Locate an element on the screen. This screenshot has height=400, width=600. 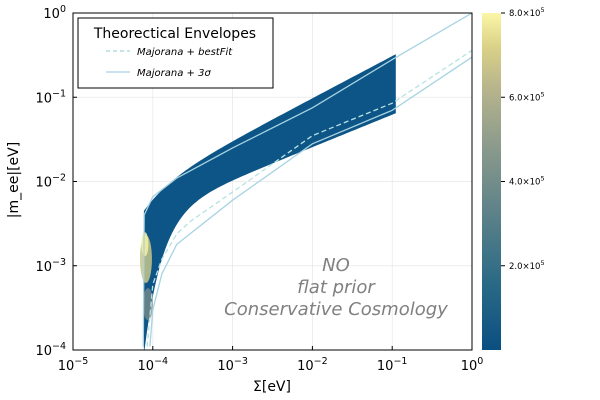
y-axis-label: |m_ee|[eV] is located at coordinates (14, 180).